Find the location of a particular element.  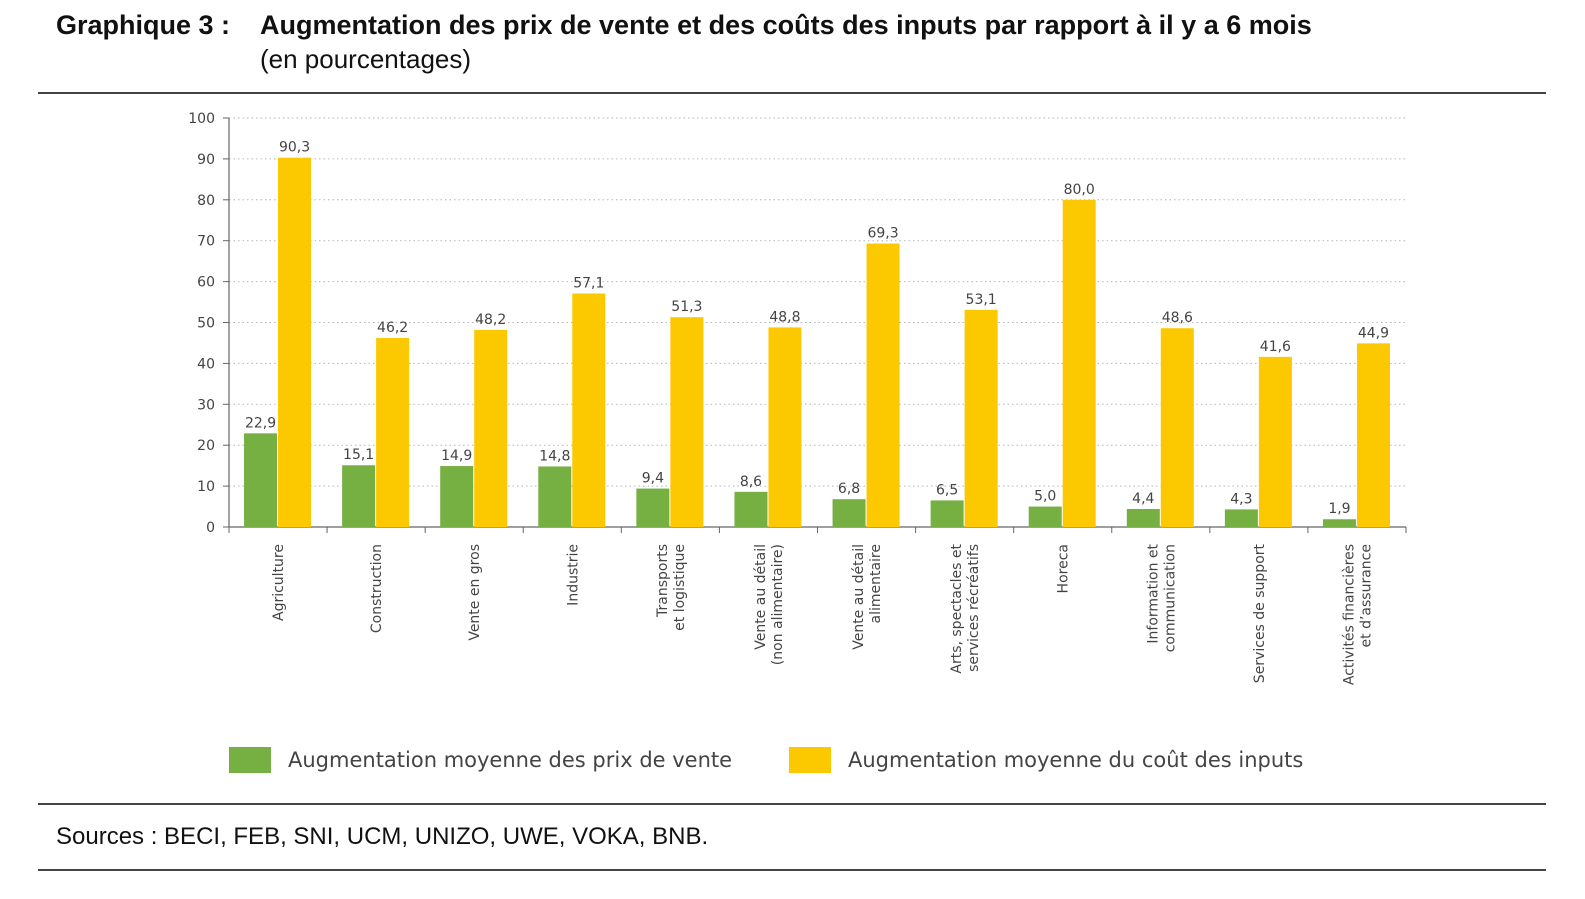

data-label: 48,6 is located at coordinates (1177, 318).